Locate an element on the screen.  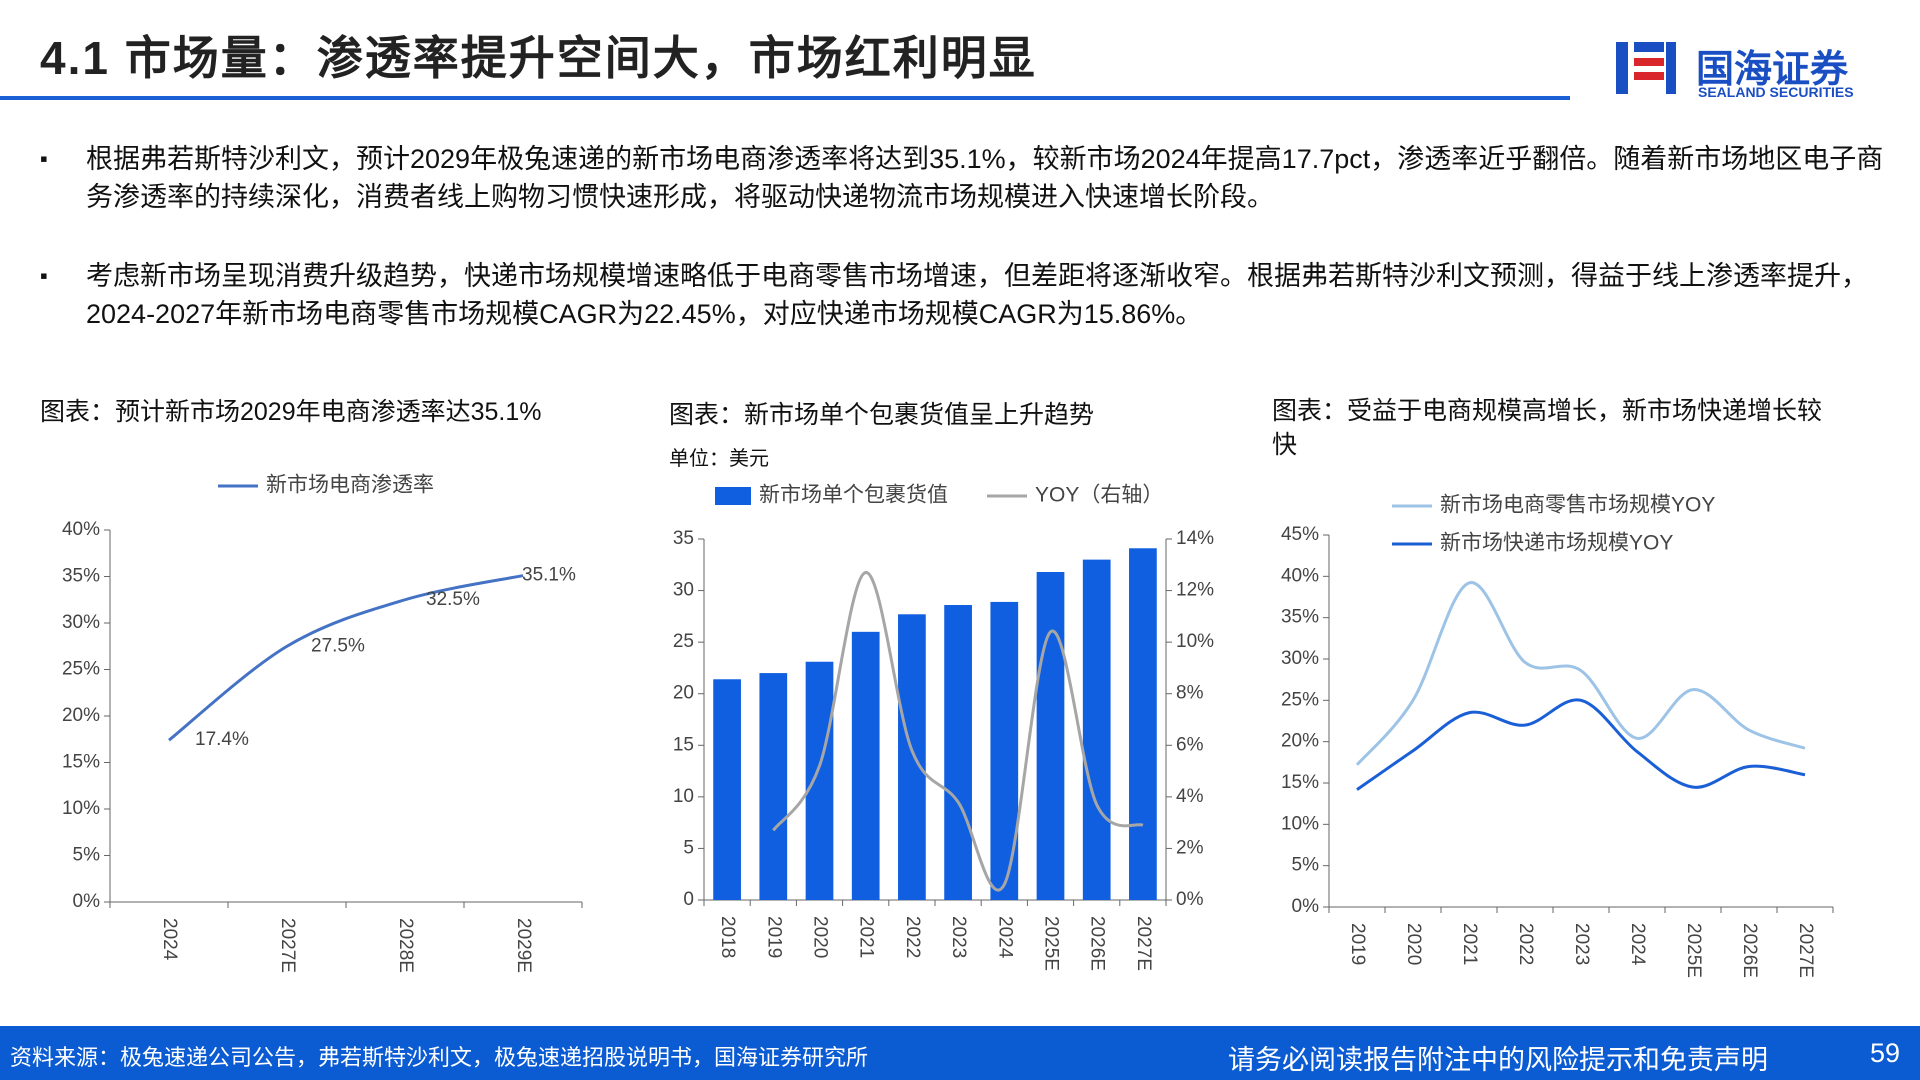
legend-label: YOY（右轴） is located at coordinates (1099, 495).